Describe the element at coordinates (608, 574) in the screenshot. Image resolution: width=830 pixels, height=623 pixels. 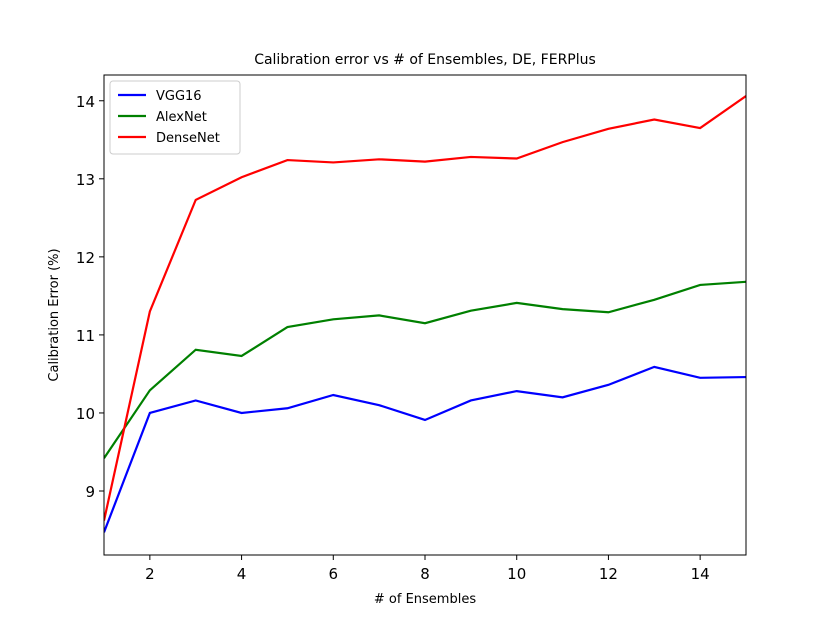
I see `x-tick-label: 12` at that location.